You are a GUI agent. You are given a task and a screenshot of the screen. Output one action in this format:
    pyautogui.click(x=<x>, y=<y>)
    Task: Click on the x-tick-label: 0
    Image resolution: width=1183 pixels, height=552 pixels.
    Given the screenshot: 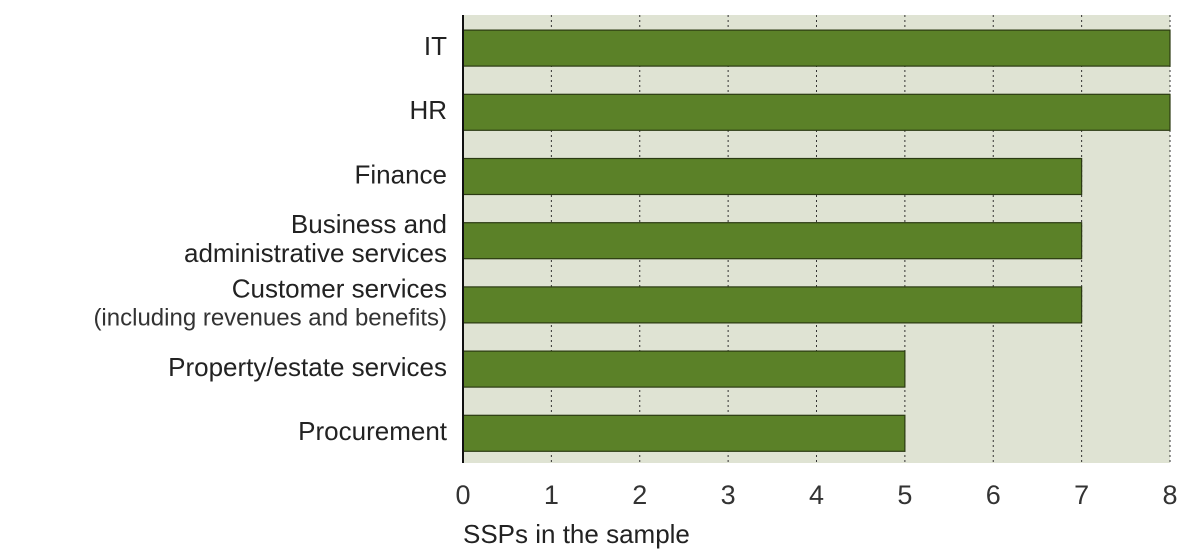 What is the action you would take?
    pyautogui.click(x=462, y=495)
    